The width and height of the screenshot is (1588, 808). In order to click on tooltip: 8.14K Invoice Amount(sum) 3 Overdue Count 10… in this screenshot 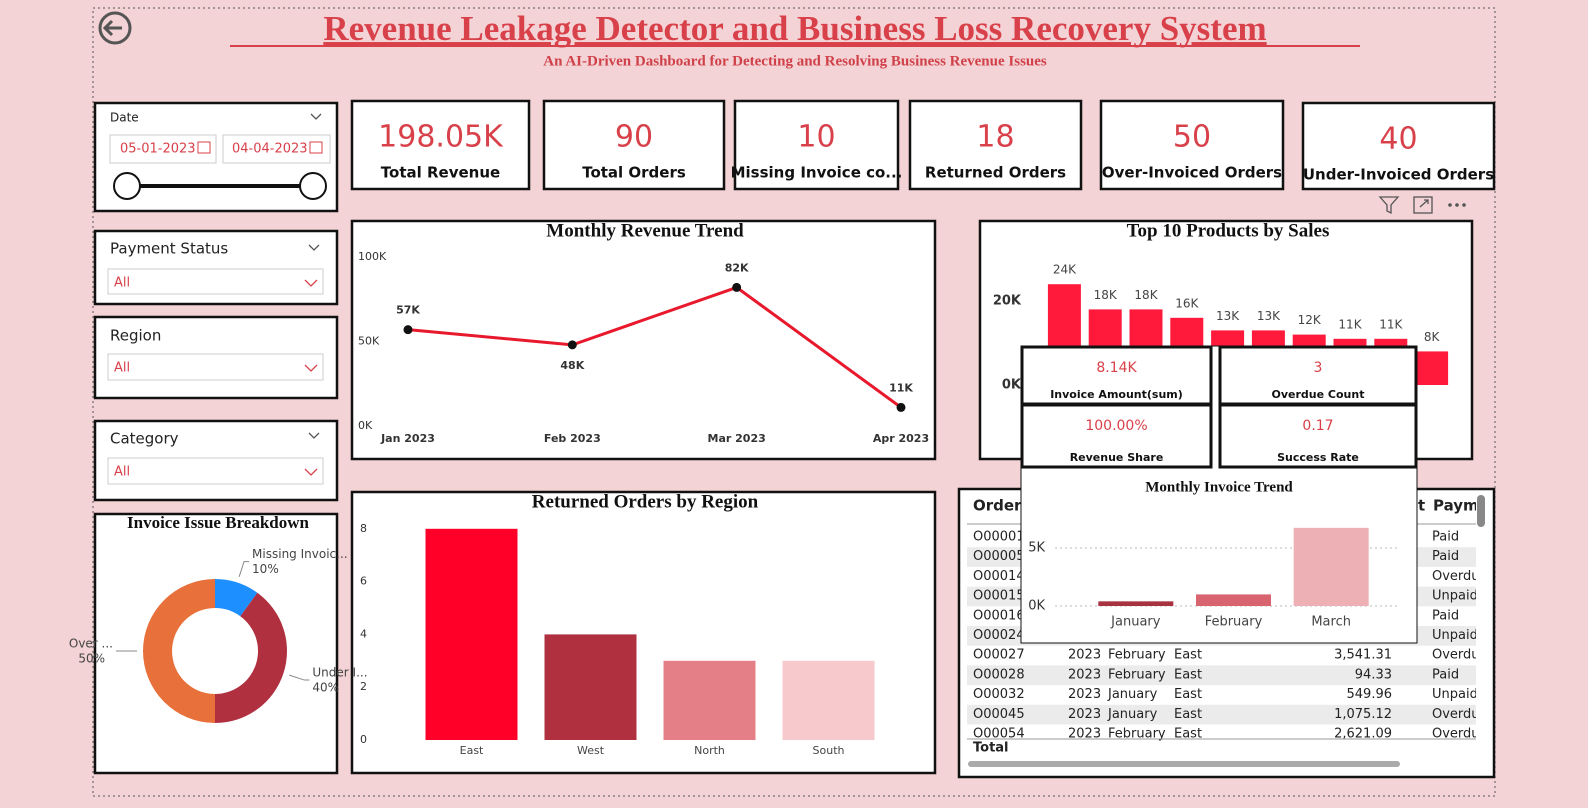, I will do `click(1219, 494)`.